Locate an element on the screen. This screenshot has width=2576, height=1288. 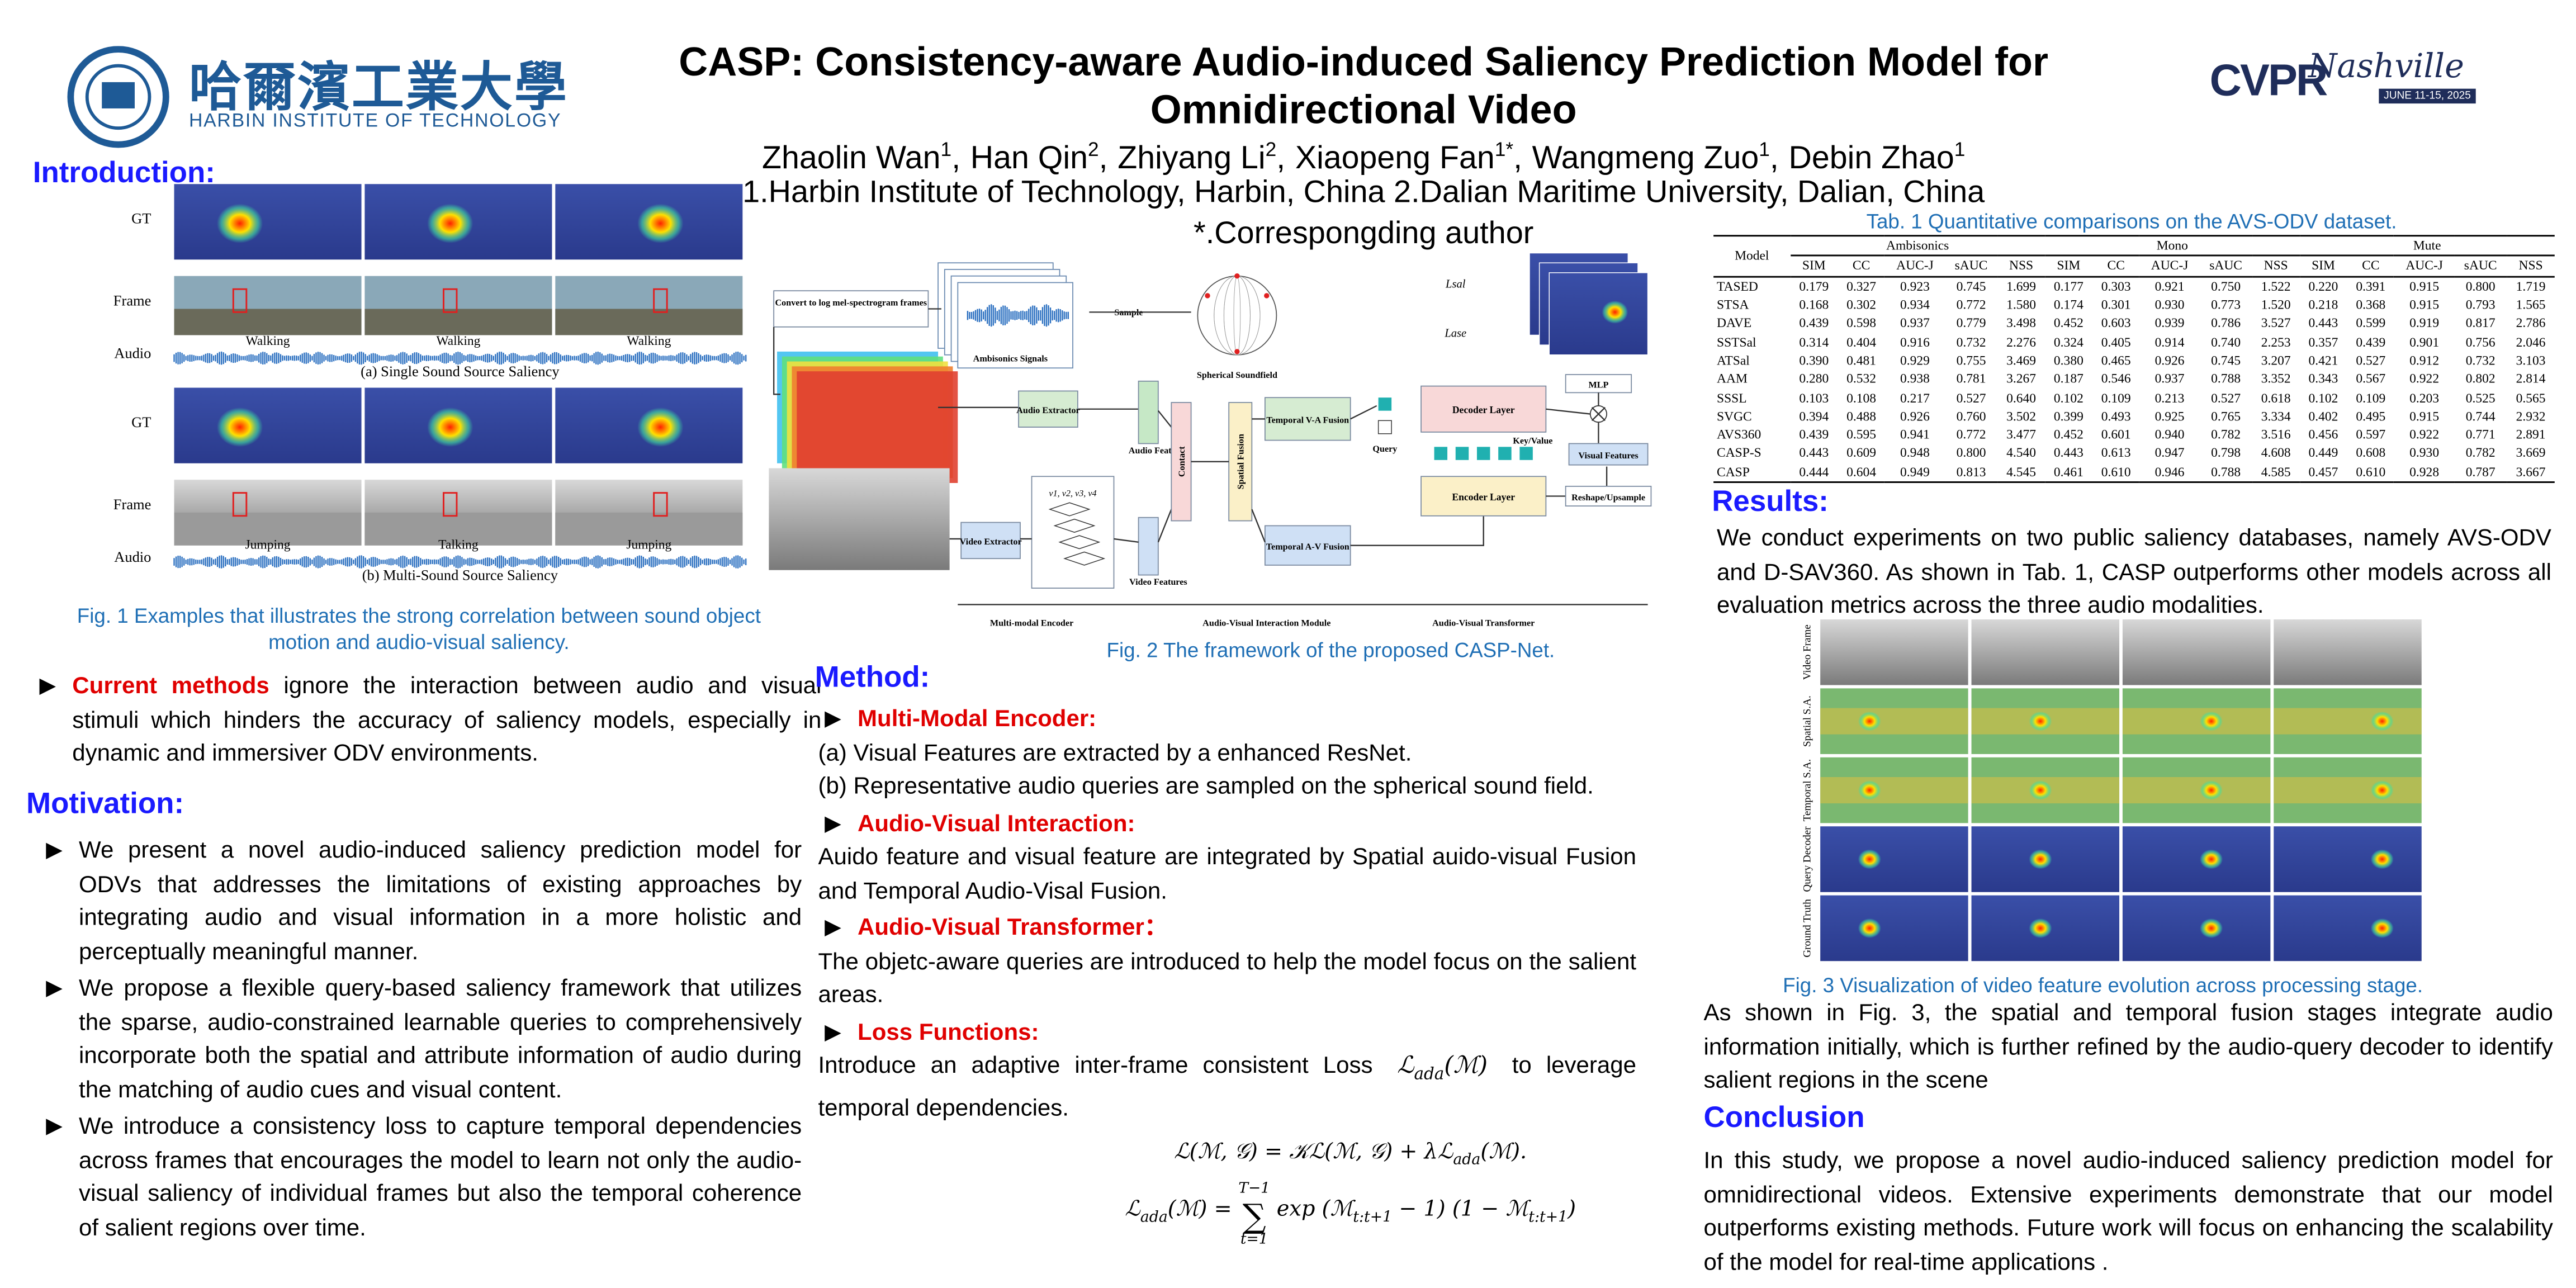
author-affiliation: 2 is located at coordinates (1093, 150).